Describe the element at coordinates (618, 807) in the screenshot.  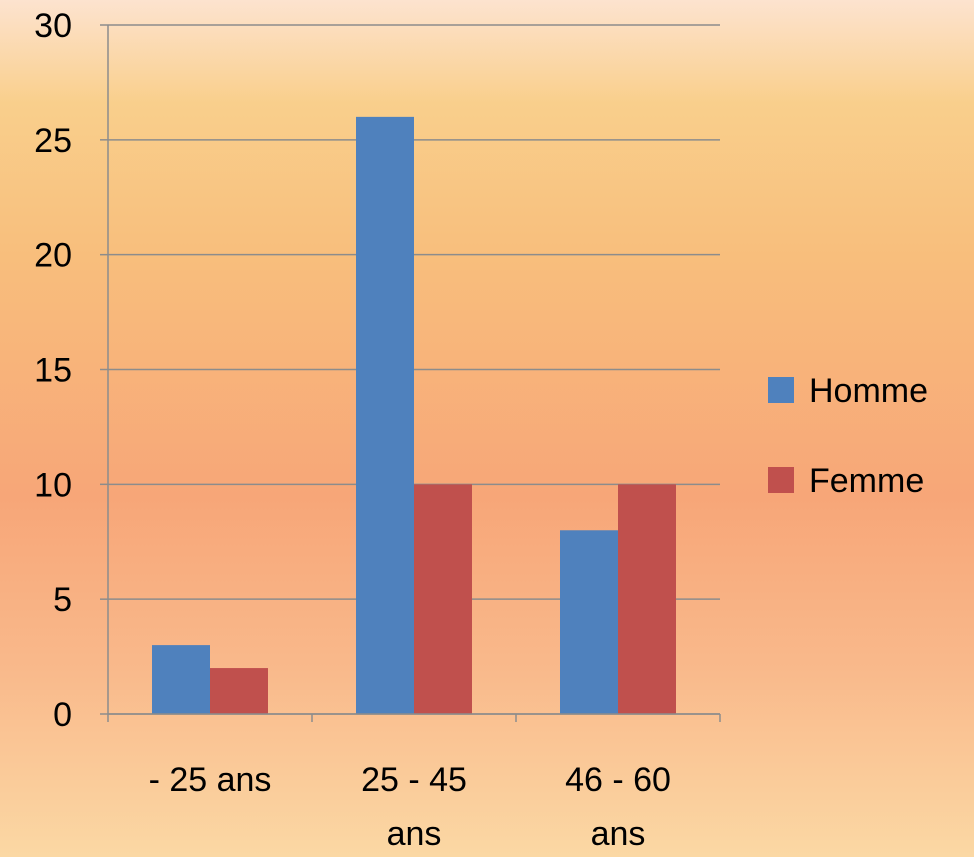
I see `x-tick-label: 46 - 60 ans` at that location.